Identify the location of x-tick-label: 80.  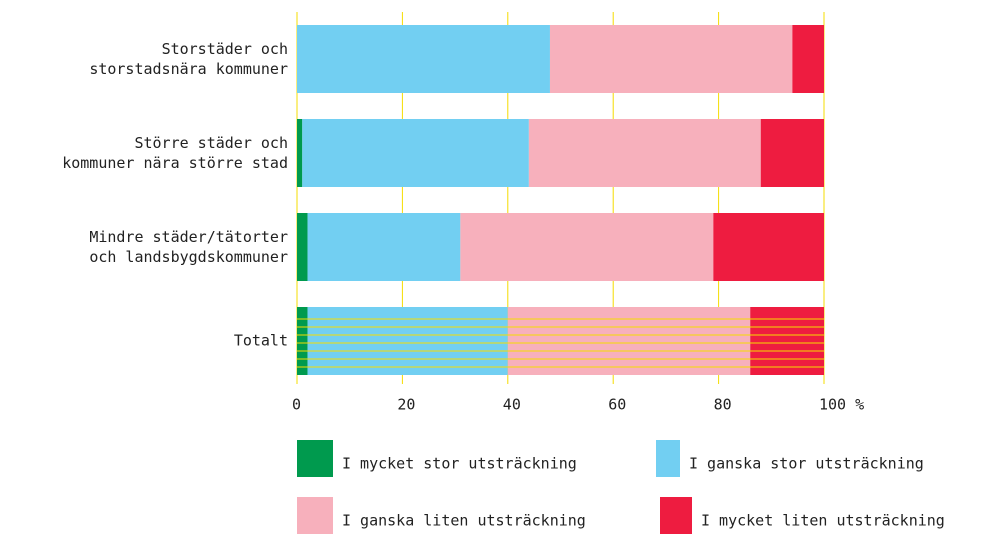
(723, 405).